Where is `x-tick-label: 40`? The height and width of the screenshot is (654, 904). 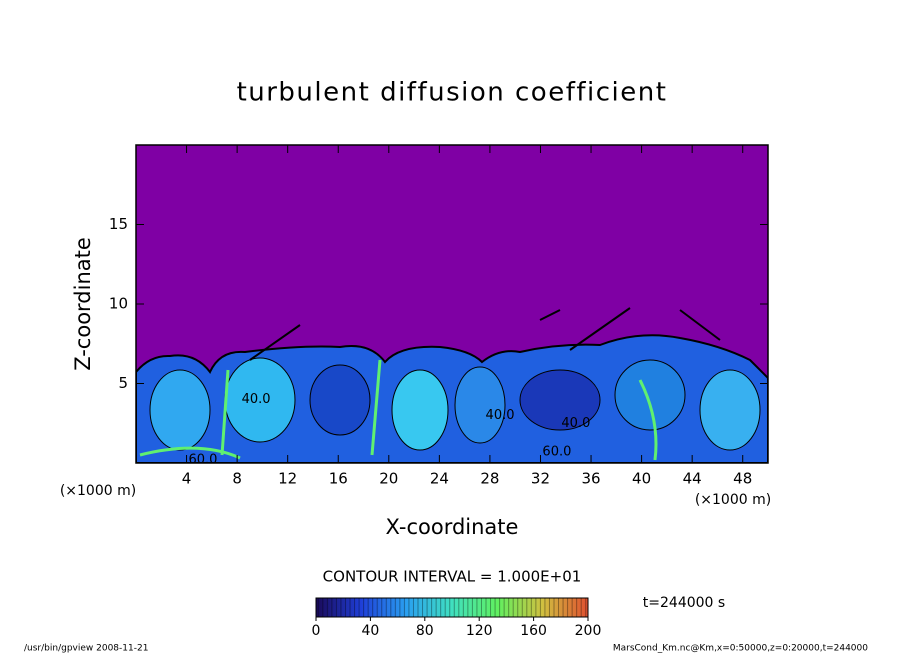
x-tick-label: 40 is located at coordinates (641, 479).